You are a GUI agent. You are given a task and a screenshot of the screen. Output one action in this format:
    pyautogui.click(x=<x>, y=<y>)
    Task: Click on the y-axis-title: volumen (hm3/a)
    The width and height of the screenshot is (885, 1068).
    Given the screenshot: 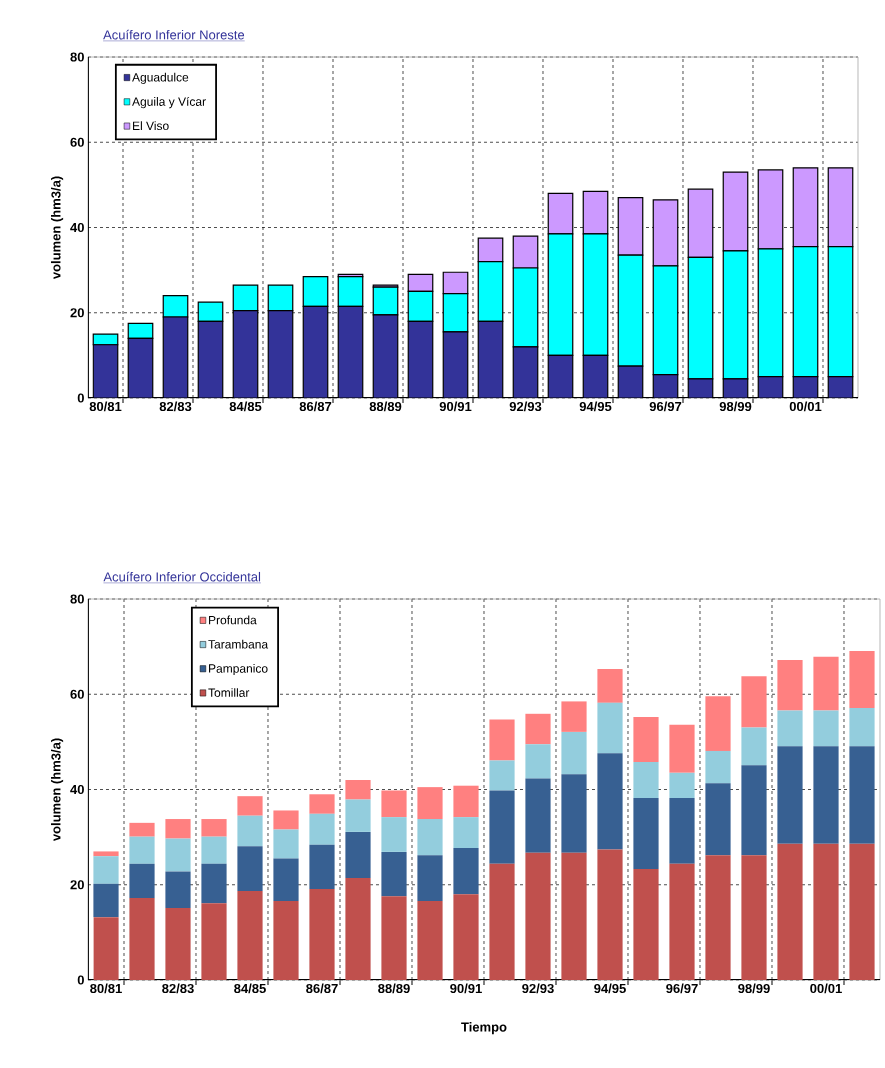 What is the action you would take?
    pyautogui.click(x=57, y=790)
    